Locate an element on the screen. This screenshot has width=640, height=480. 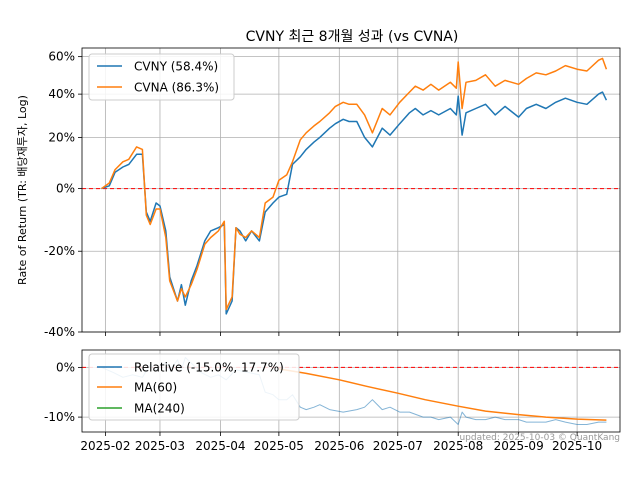
sub-x-tick-label: 2025-03 is located at coordinates (160, 446).